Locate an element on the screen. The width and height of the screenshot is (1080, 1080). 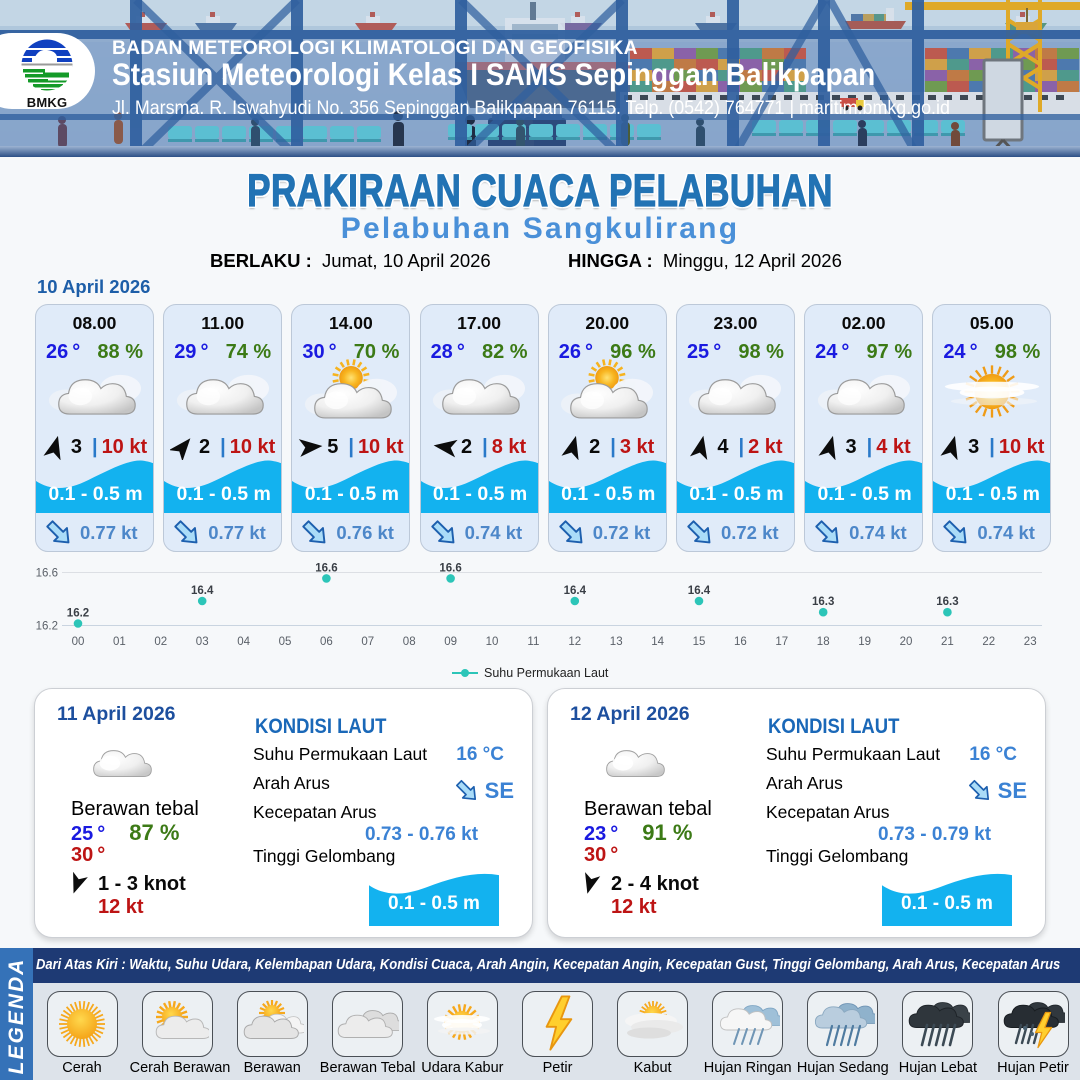
svg-text: 07 is located at coordinates (367, 642).